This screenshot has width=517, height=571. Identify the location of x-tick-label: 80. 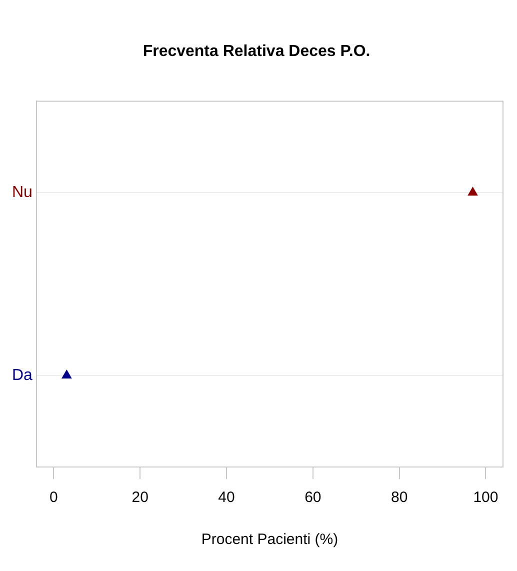
(399, 497).